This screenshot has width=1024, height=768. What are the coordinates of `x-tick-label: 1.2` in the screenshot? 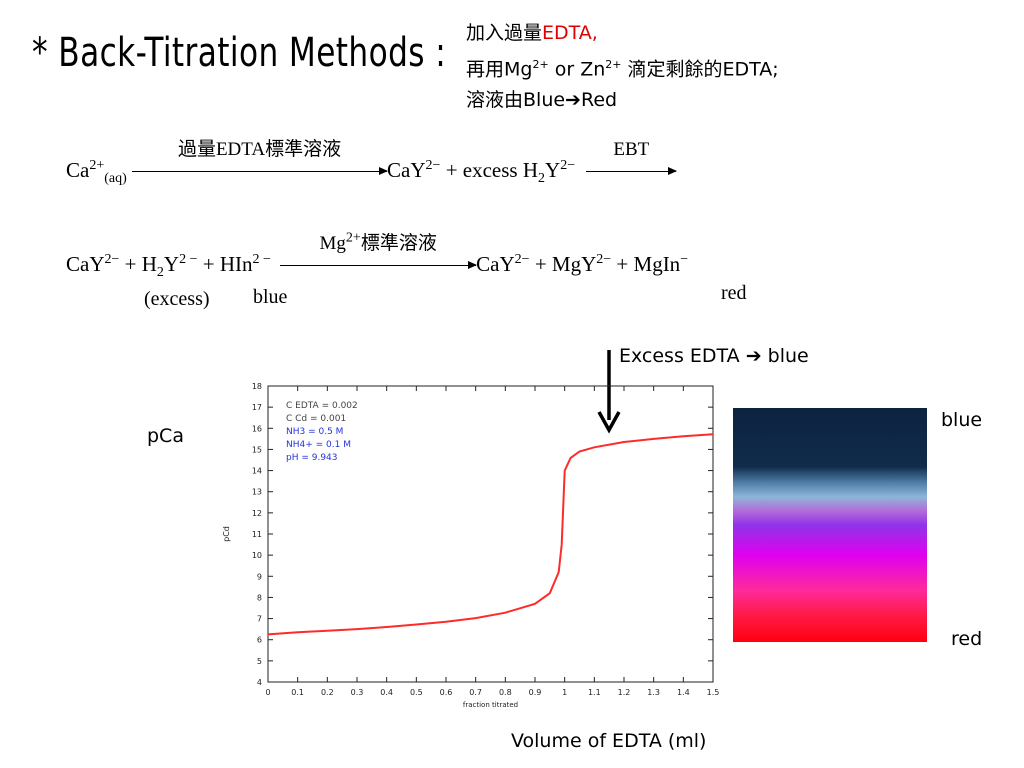 It's located at (624, 692).